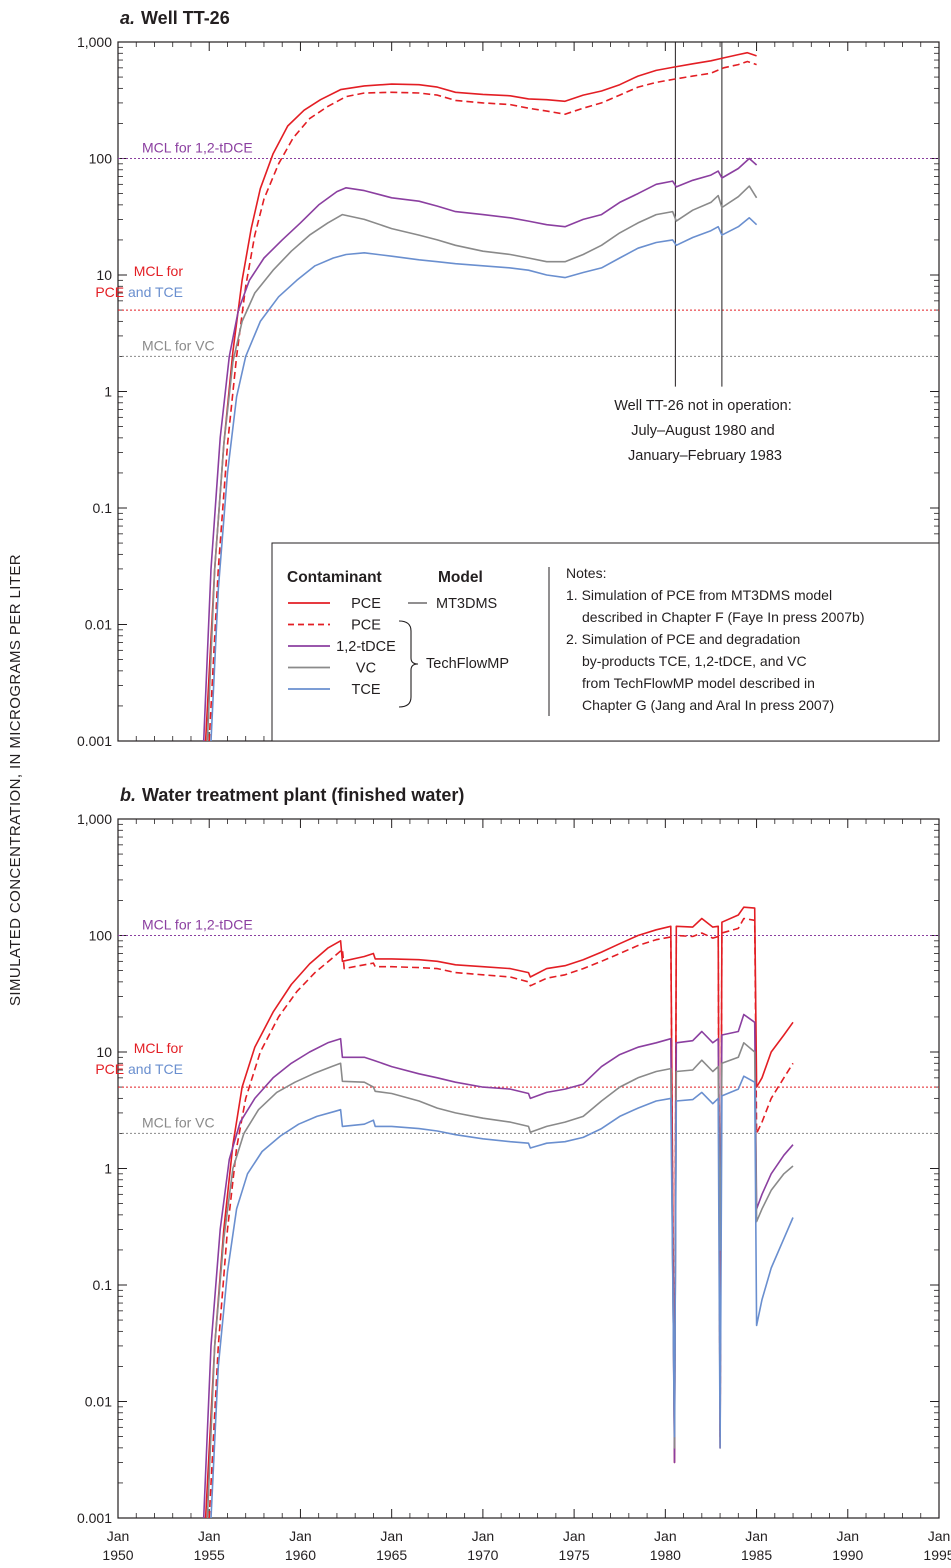 The image size is (951, 1568). Describe the element at coordinates (94, 1168) in the screenshot. I see `panel-b-y-tick-labels: 0.001 0.01 0.1 1 10 100 1,000` at that location.